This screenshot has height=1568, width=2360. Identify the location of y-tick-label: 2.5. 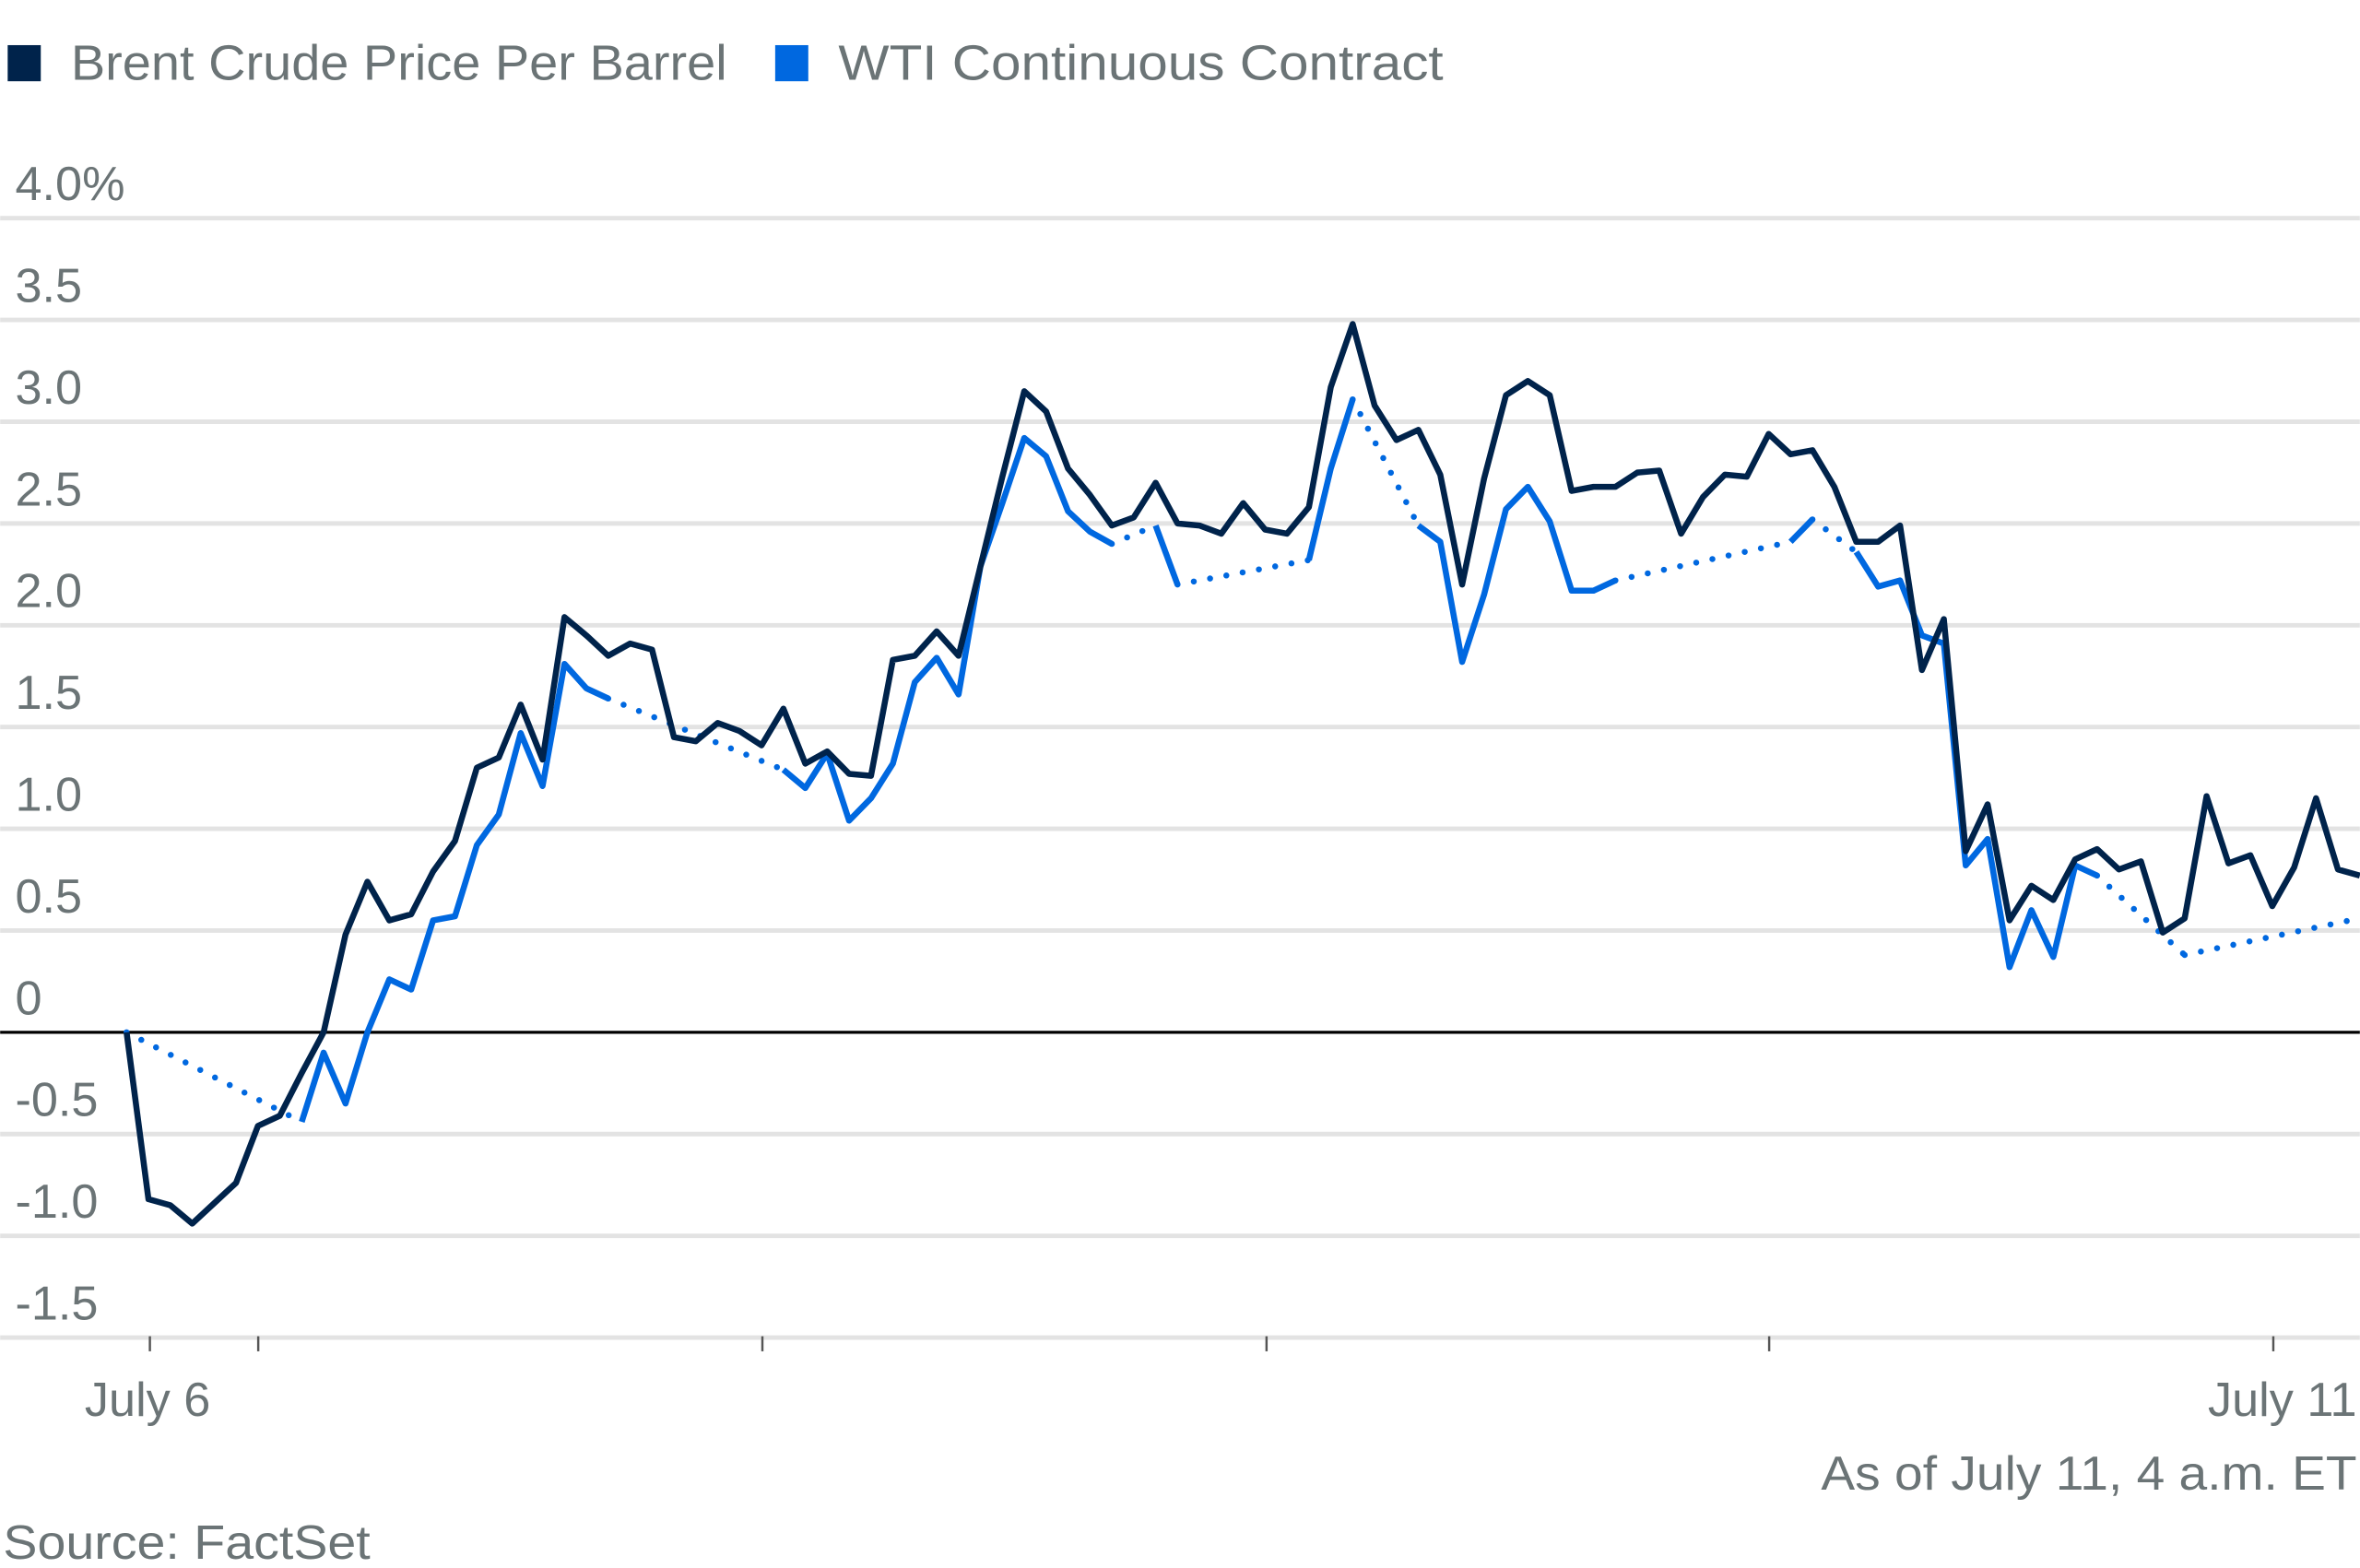
(48, 490).